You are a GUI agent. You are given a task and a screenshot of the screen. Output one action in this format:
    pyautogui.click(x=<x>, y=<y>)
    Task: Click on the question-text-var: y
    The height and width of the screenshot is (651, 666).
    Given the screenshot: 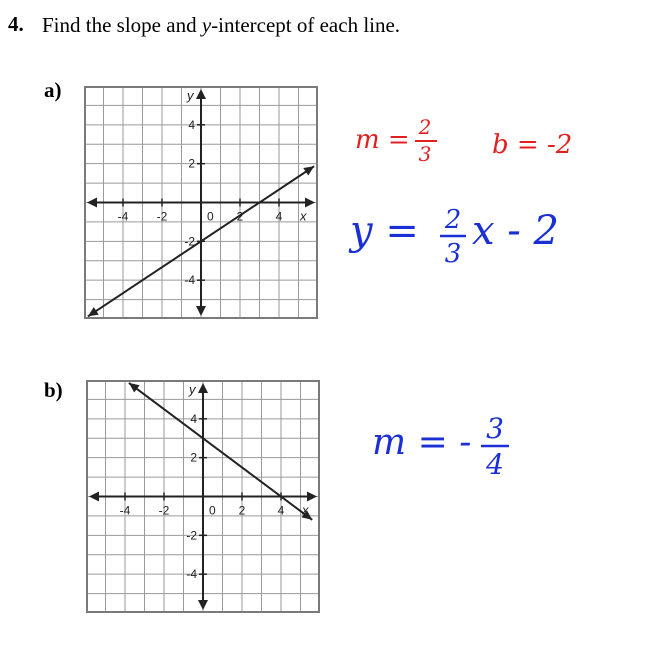 What is the action you would take?
    pyautogui.click(x=206, y=25)
    